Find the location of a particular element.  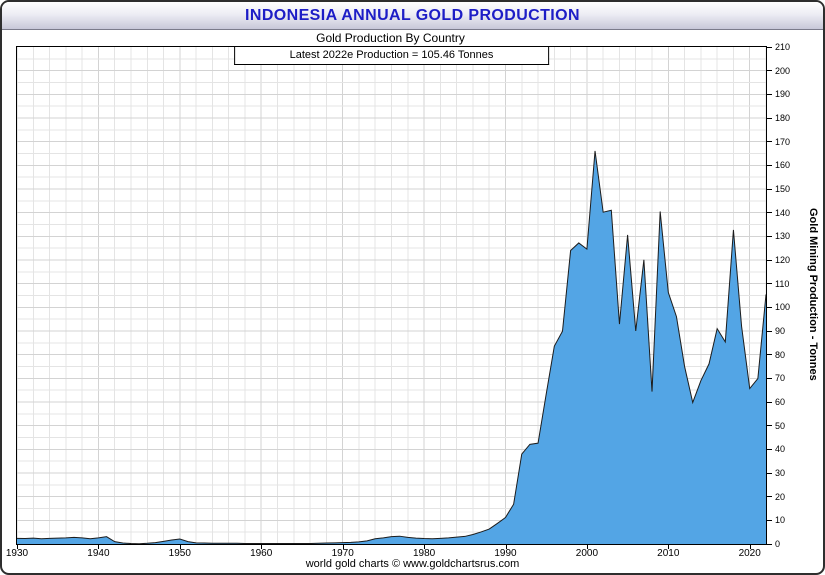

y-tick-label: 120 is located at coordinates (783, 260).